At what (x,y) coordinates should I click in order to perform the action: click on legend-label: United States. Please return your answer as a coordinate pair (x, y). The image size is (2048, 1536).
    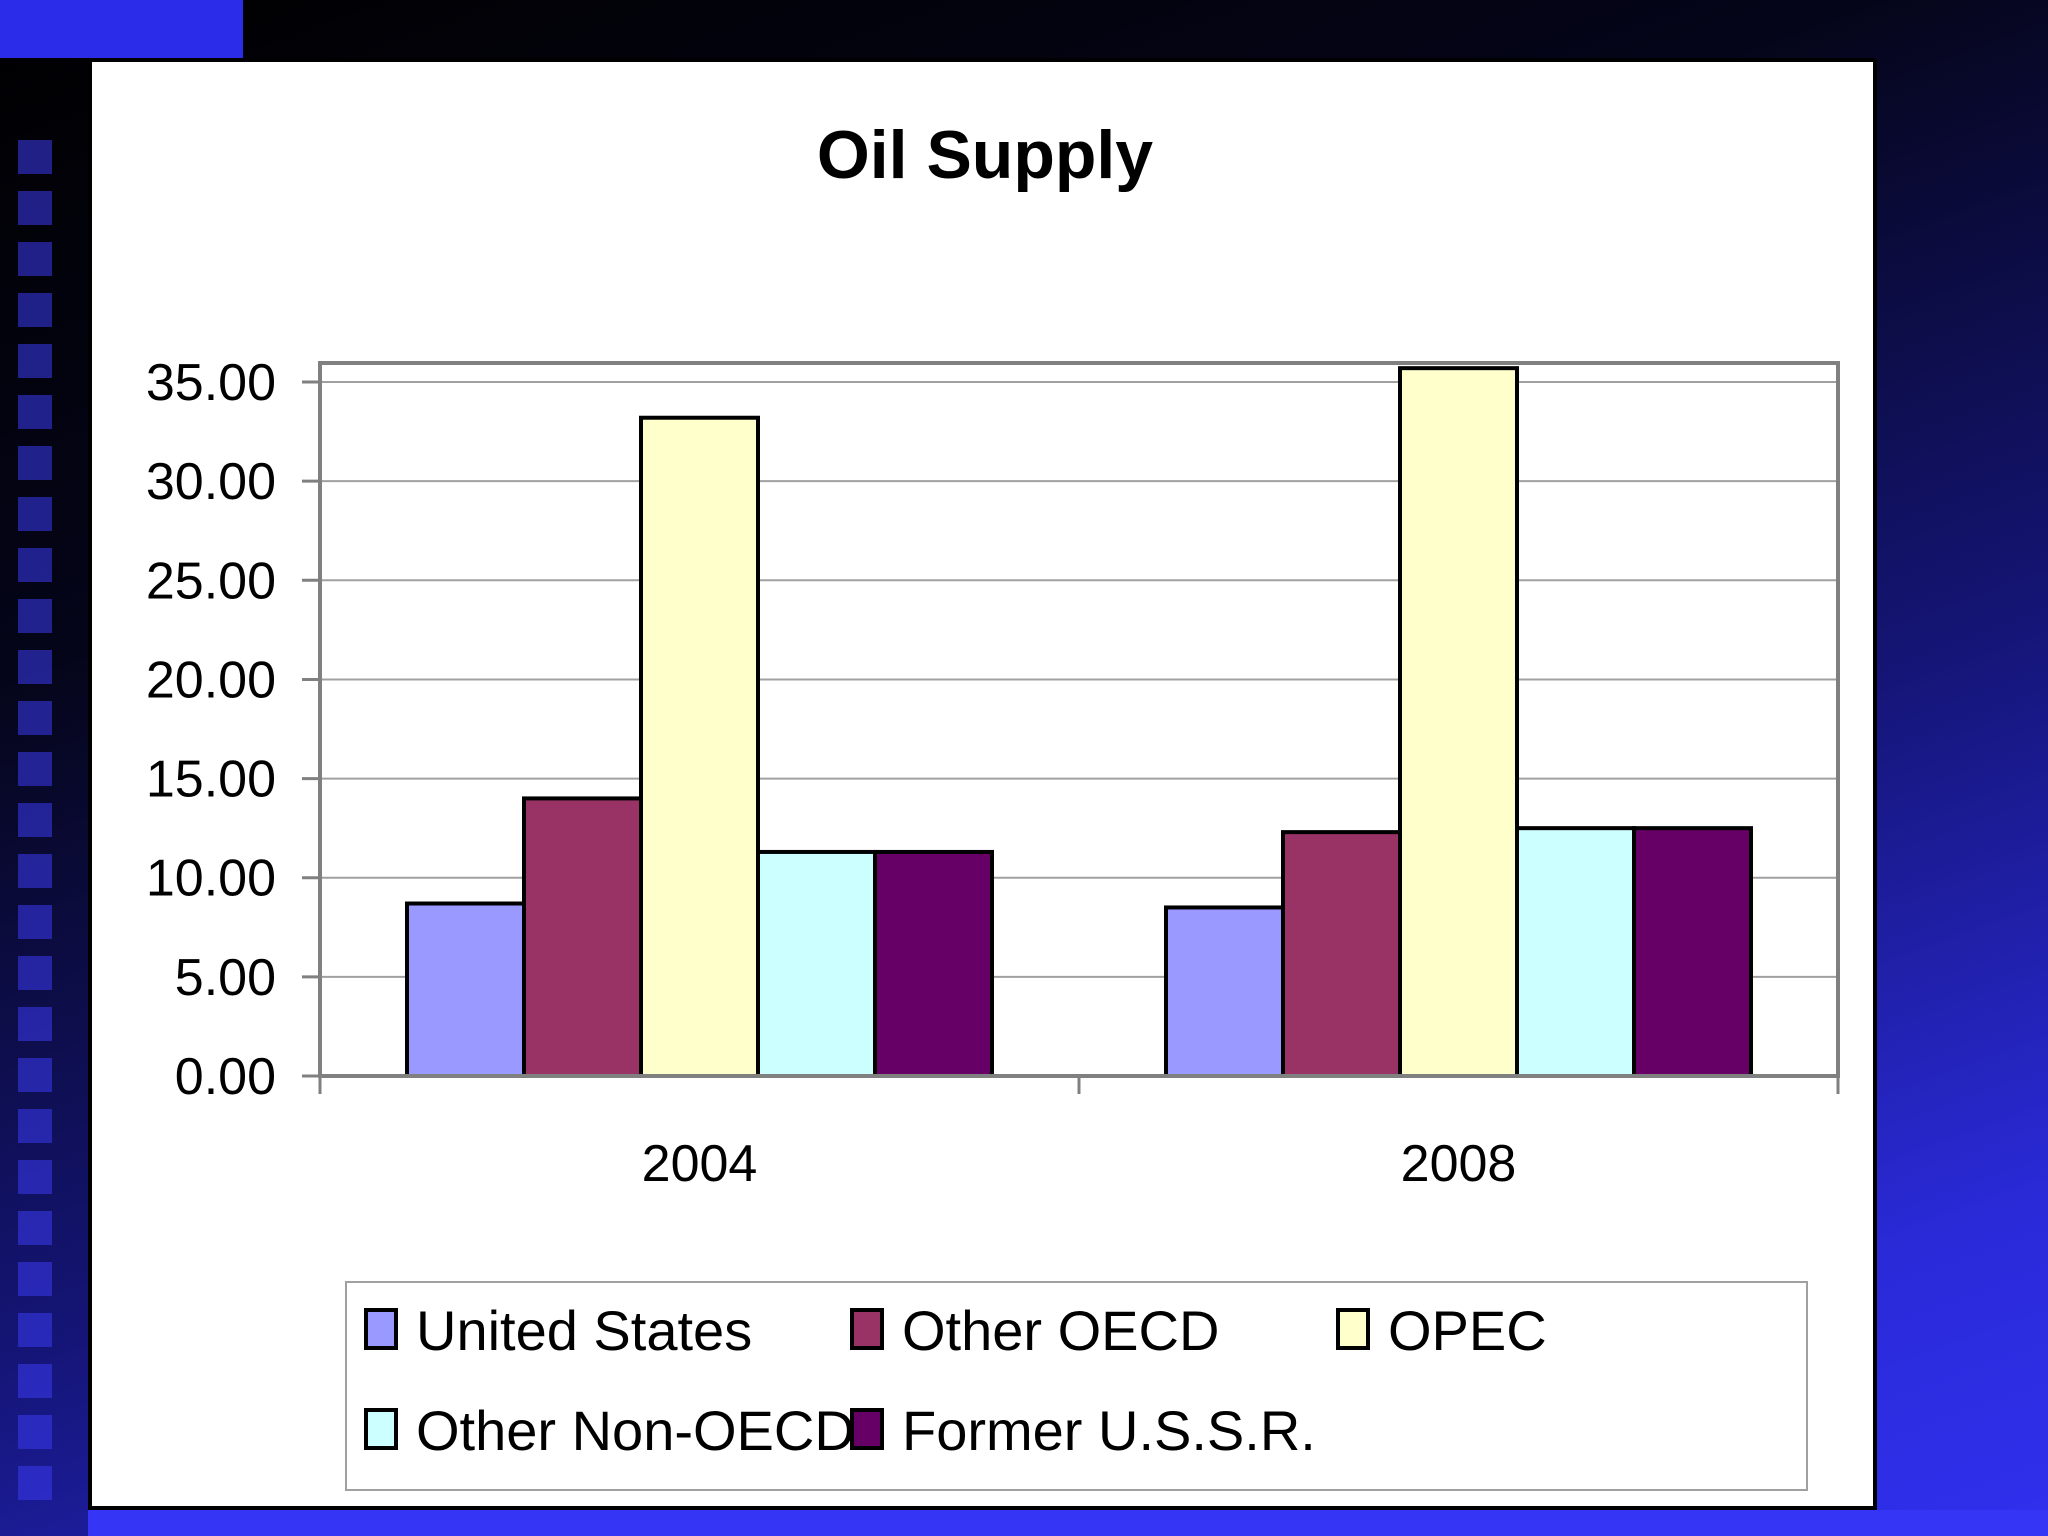
    Looking at the image, I should click on (584, 1330).